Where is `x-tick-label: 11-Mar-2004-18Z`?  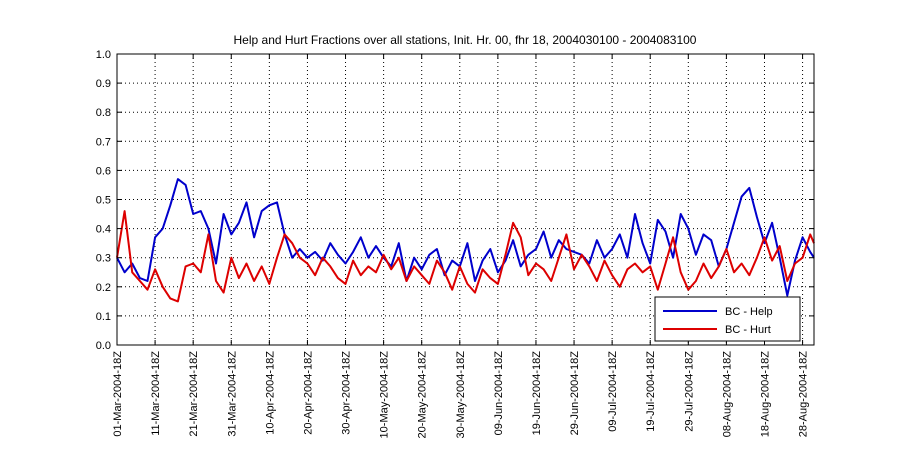
x-tick-label: 11-Mar-2004-18Z is located at coordinates (156, 393).